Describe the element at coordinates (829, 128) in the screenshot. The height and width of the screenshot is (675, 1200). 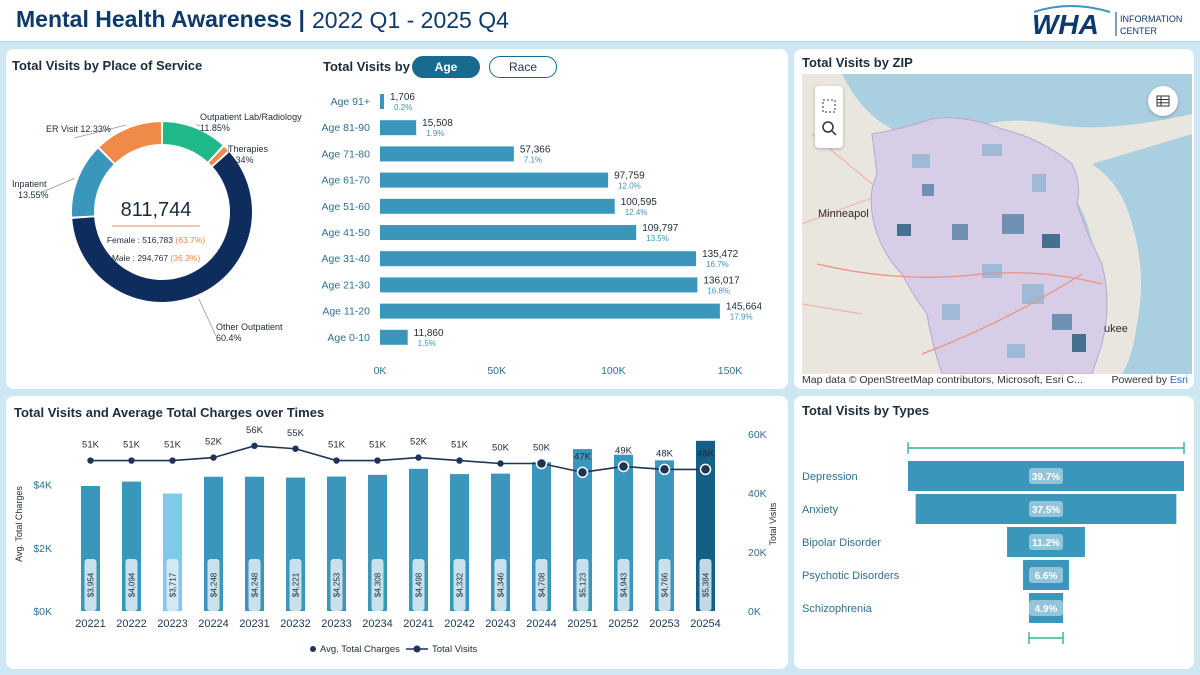
I see `search-icon` at that location.